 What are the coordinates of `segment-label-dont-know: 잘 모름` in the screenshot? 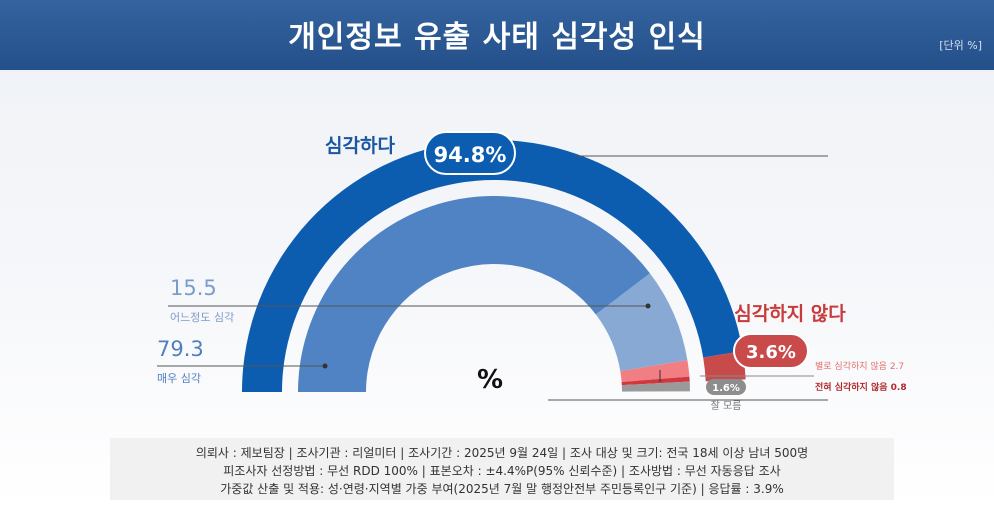 It's located at (726, 406).